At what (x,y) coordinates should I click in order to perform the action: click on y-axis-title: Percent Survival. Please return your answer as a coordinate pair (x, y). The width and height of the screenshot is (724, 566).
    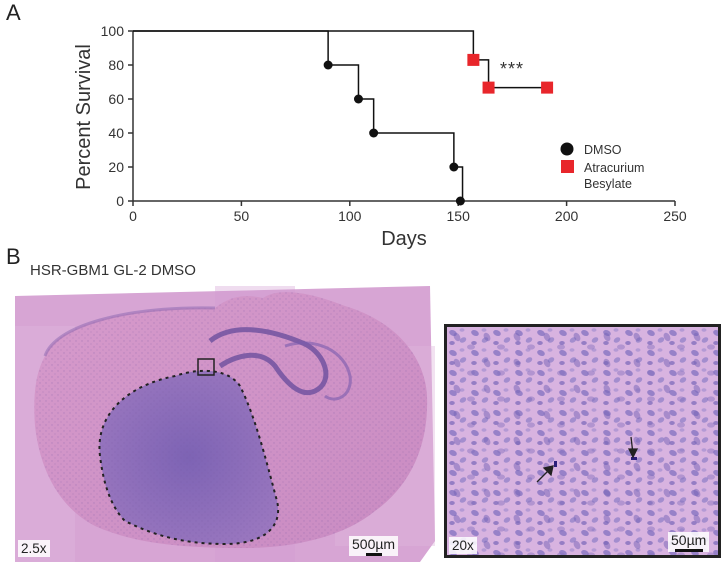
    Looking at the image, I should click on (84, 117).